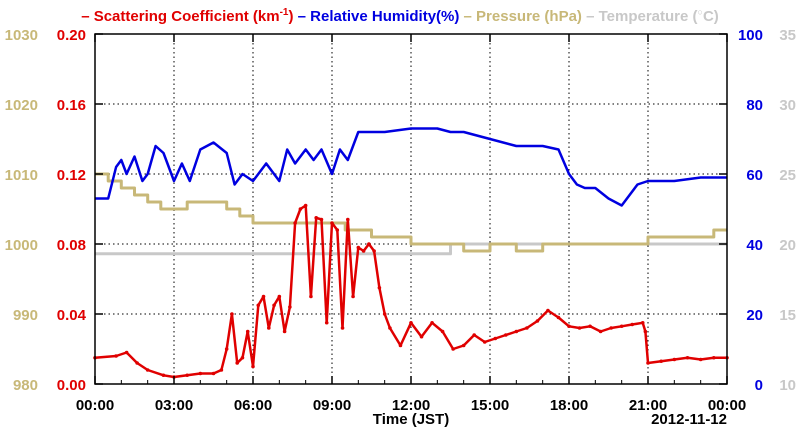 The image size is (800, 434). Describe the element at coordinates (180, 16) in the screenshot. I see `legend-item-scattering-coefficient-km: – Scattering Coefficient (km` at that location.